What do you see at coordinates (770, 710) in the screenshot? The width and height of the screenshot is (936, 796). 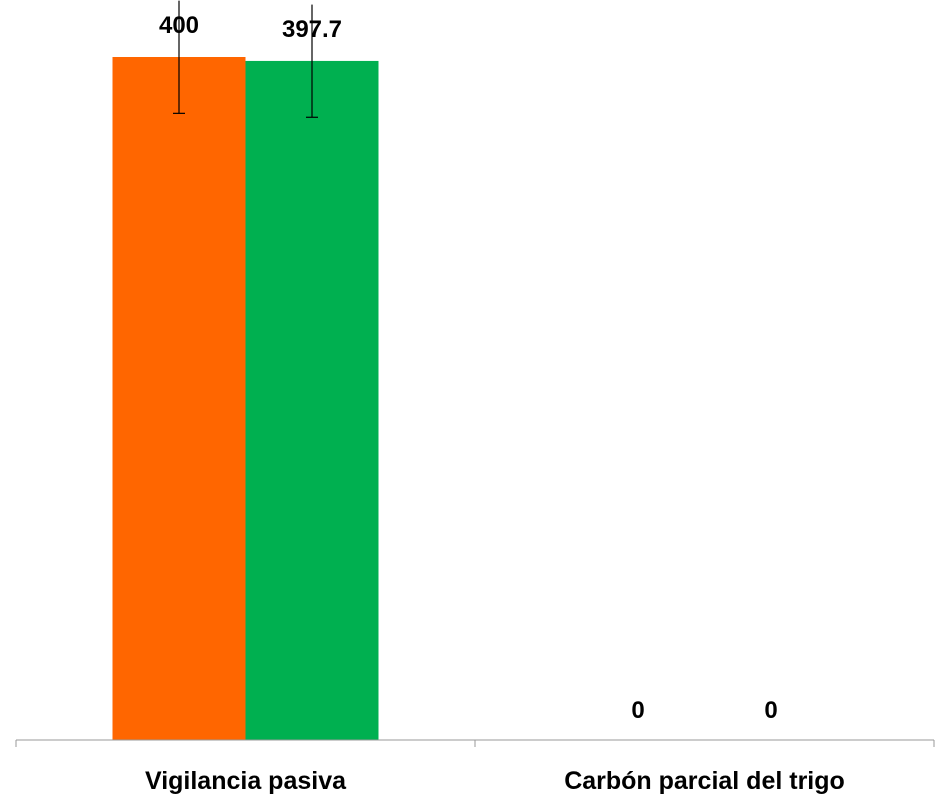 I see `value-label-2-2: 0` at bounding box center [770, 710].